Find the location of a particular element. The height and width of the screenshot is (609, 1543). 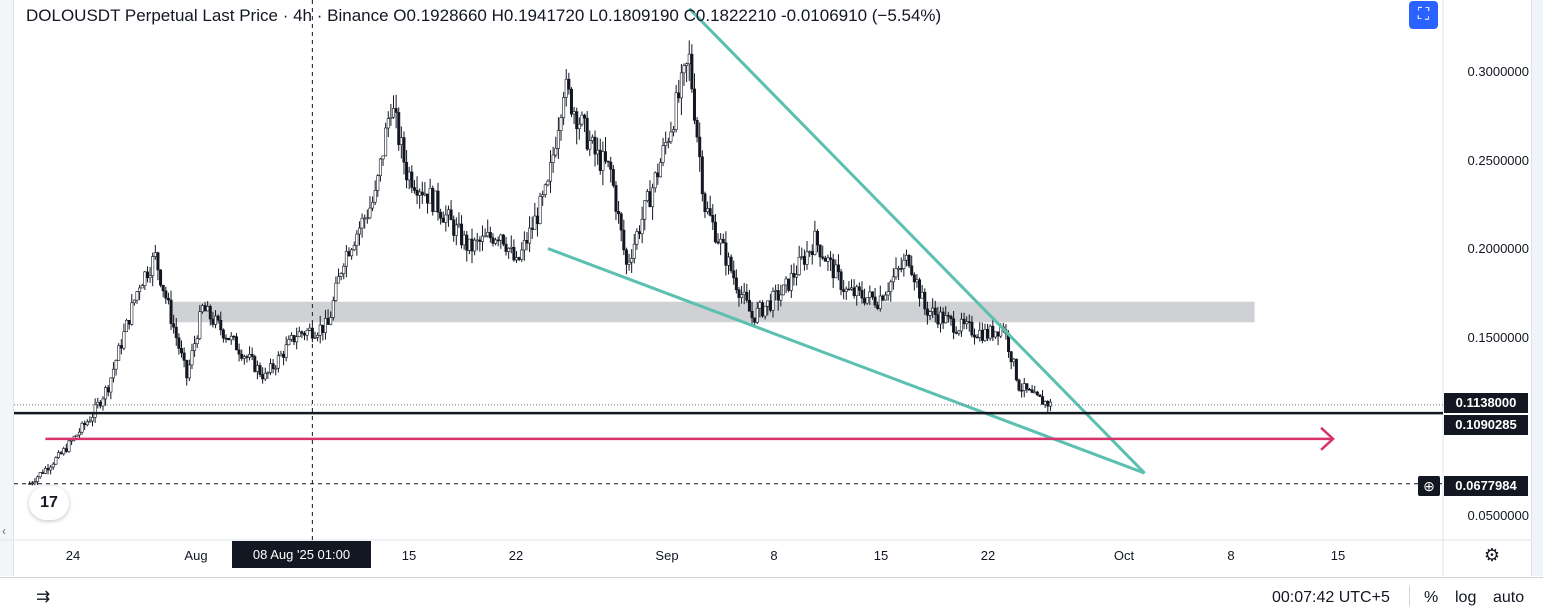

fullscreen-button: ⛶ is located at coordinates (1423, 15).